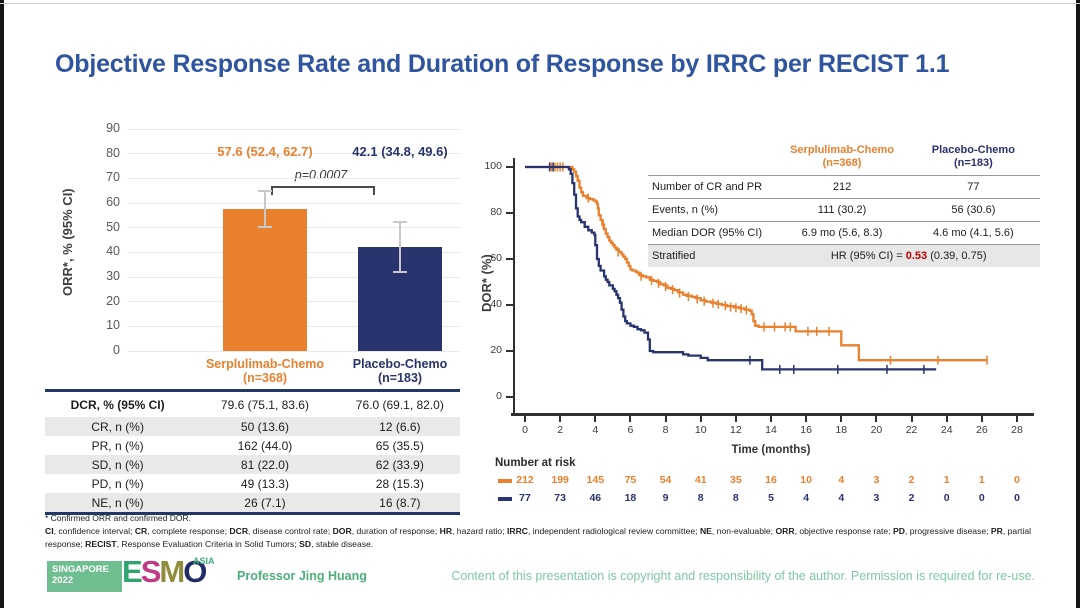 Image resolution: width=1080 pixels, height=608 pixels. Describe the element at coordinates (399, 404) in the screenshot. I see `placebo-value: 76.0 (69.1, 82.0)` at that location.